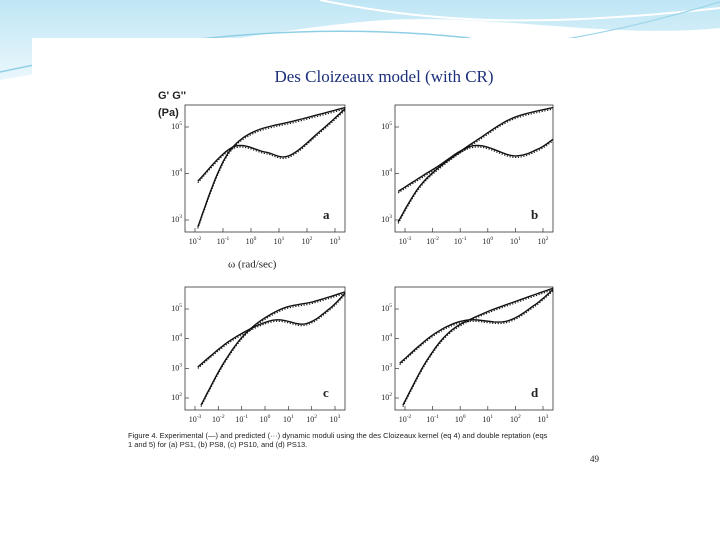 The width and height of the screenshot is (720, 540). I want to click on y-axis-unit: (Pa), so click(168, 113).